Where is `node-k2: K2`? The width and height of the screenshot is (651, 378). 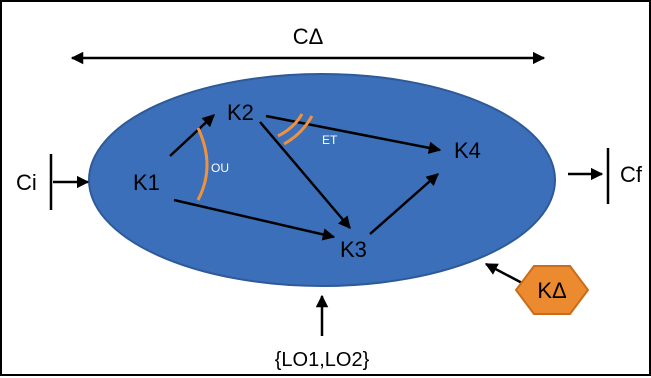 node-k2: K2 is located at coordinates (240, 112).